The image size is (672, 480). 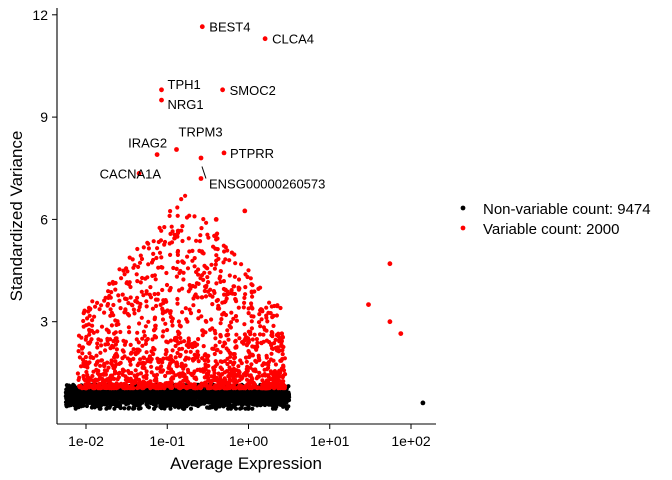 I want to click on legend-label-nonvariable: Non-variable count: 9474, so click(x=567, y=209).